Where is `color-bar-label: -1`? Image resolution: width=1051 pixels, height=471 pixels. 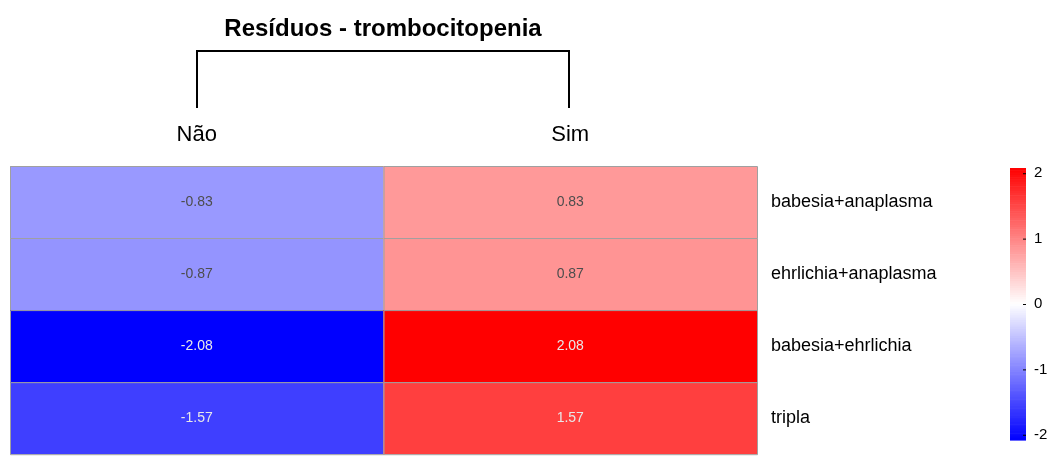 color-bar-label: -1 is located at coordinates (1041, 368).